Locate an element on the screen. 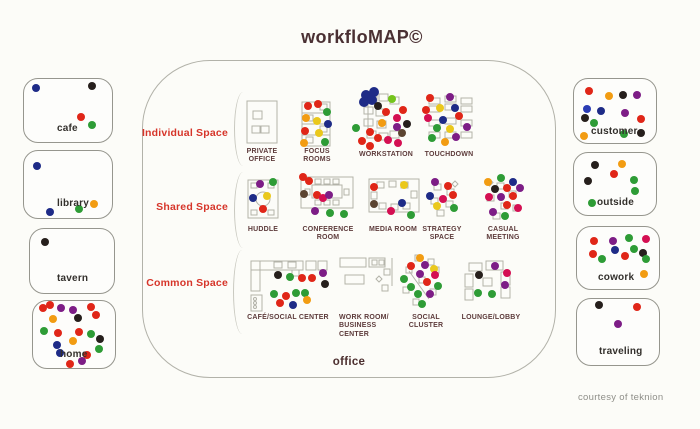 This screenshot has height=429, width=700. facility-label: CASUAL MEETING is located at coordinates (503, 234).